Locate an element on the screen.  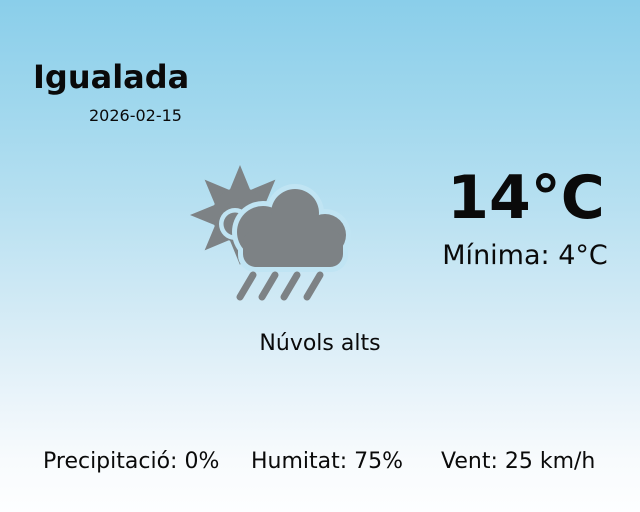
condition-text: Núvols alts is located at coordinates (320, 343).